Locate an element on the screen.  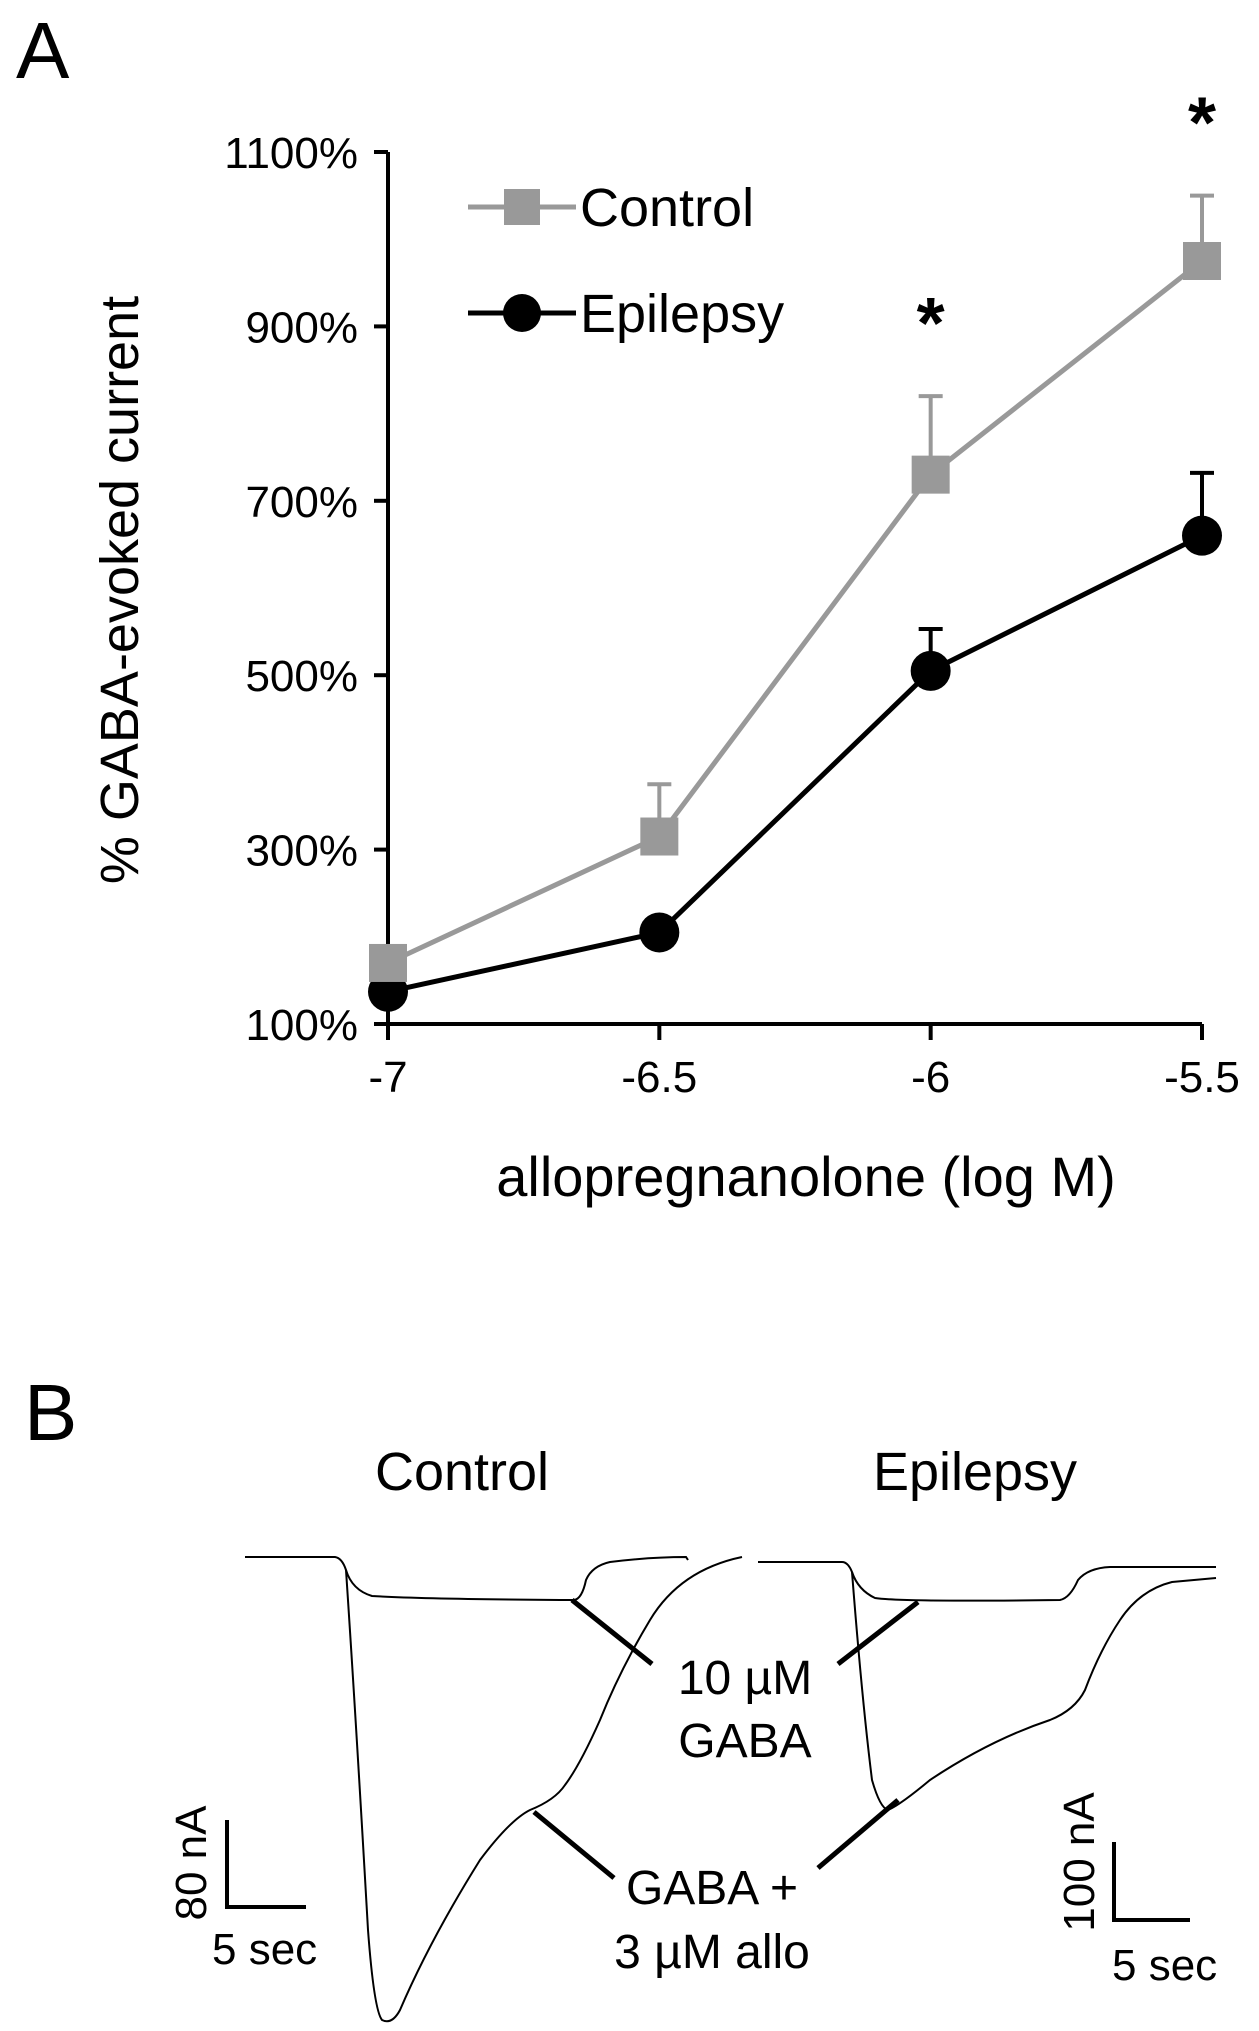
annotation-line-control-gaba is located at coordinates (612, 1632).